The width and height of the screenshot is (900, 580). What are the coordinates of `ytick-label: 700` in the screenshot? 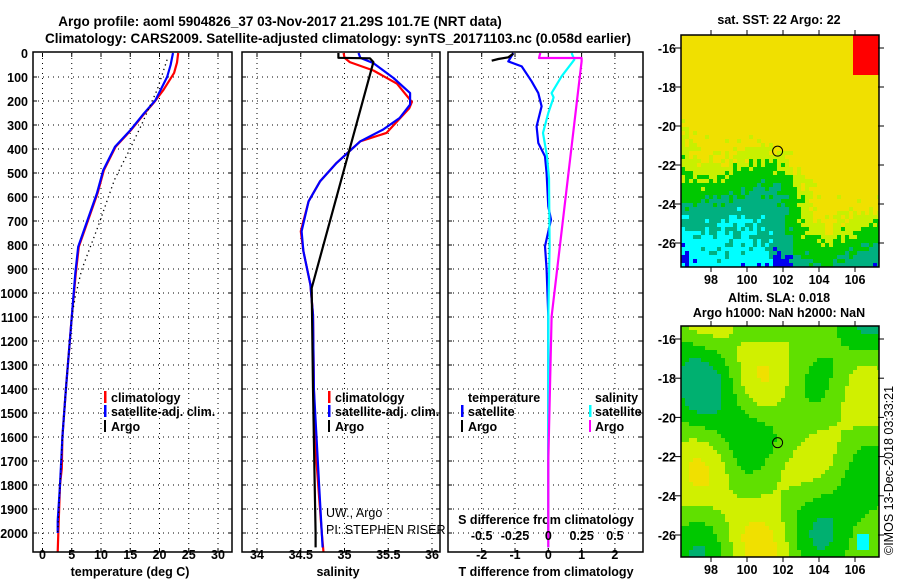 It's located at (17, 222).